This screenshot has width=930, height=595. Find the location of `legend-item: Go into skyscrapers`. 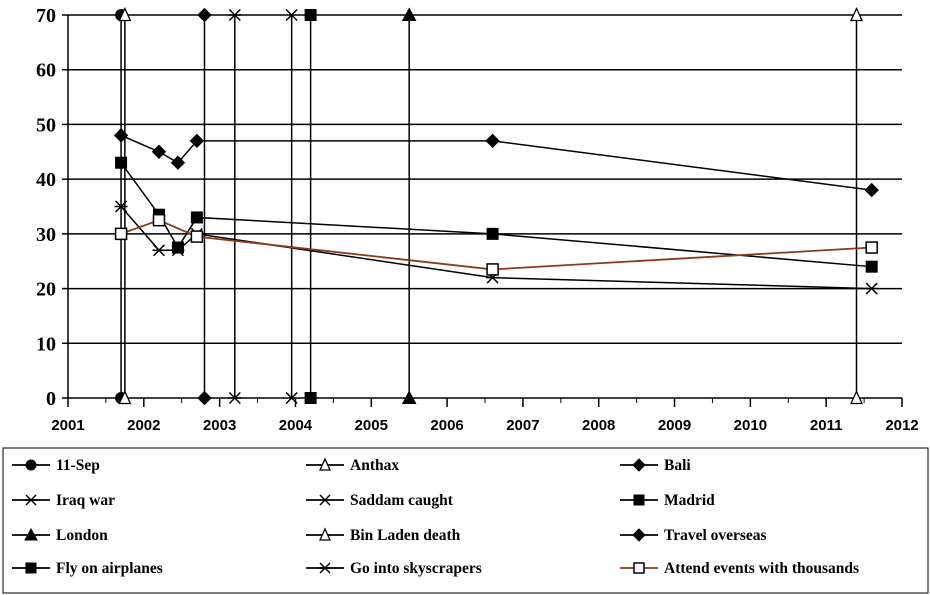

legend-item: Go into skyscrapers is located at coordinates (394, 568).